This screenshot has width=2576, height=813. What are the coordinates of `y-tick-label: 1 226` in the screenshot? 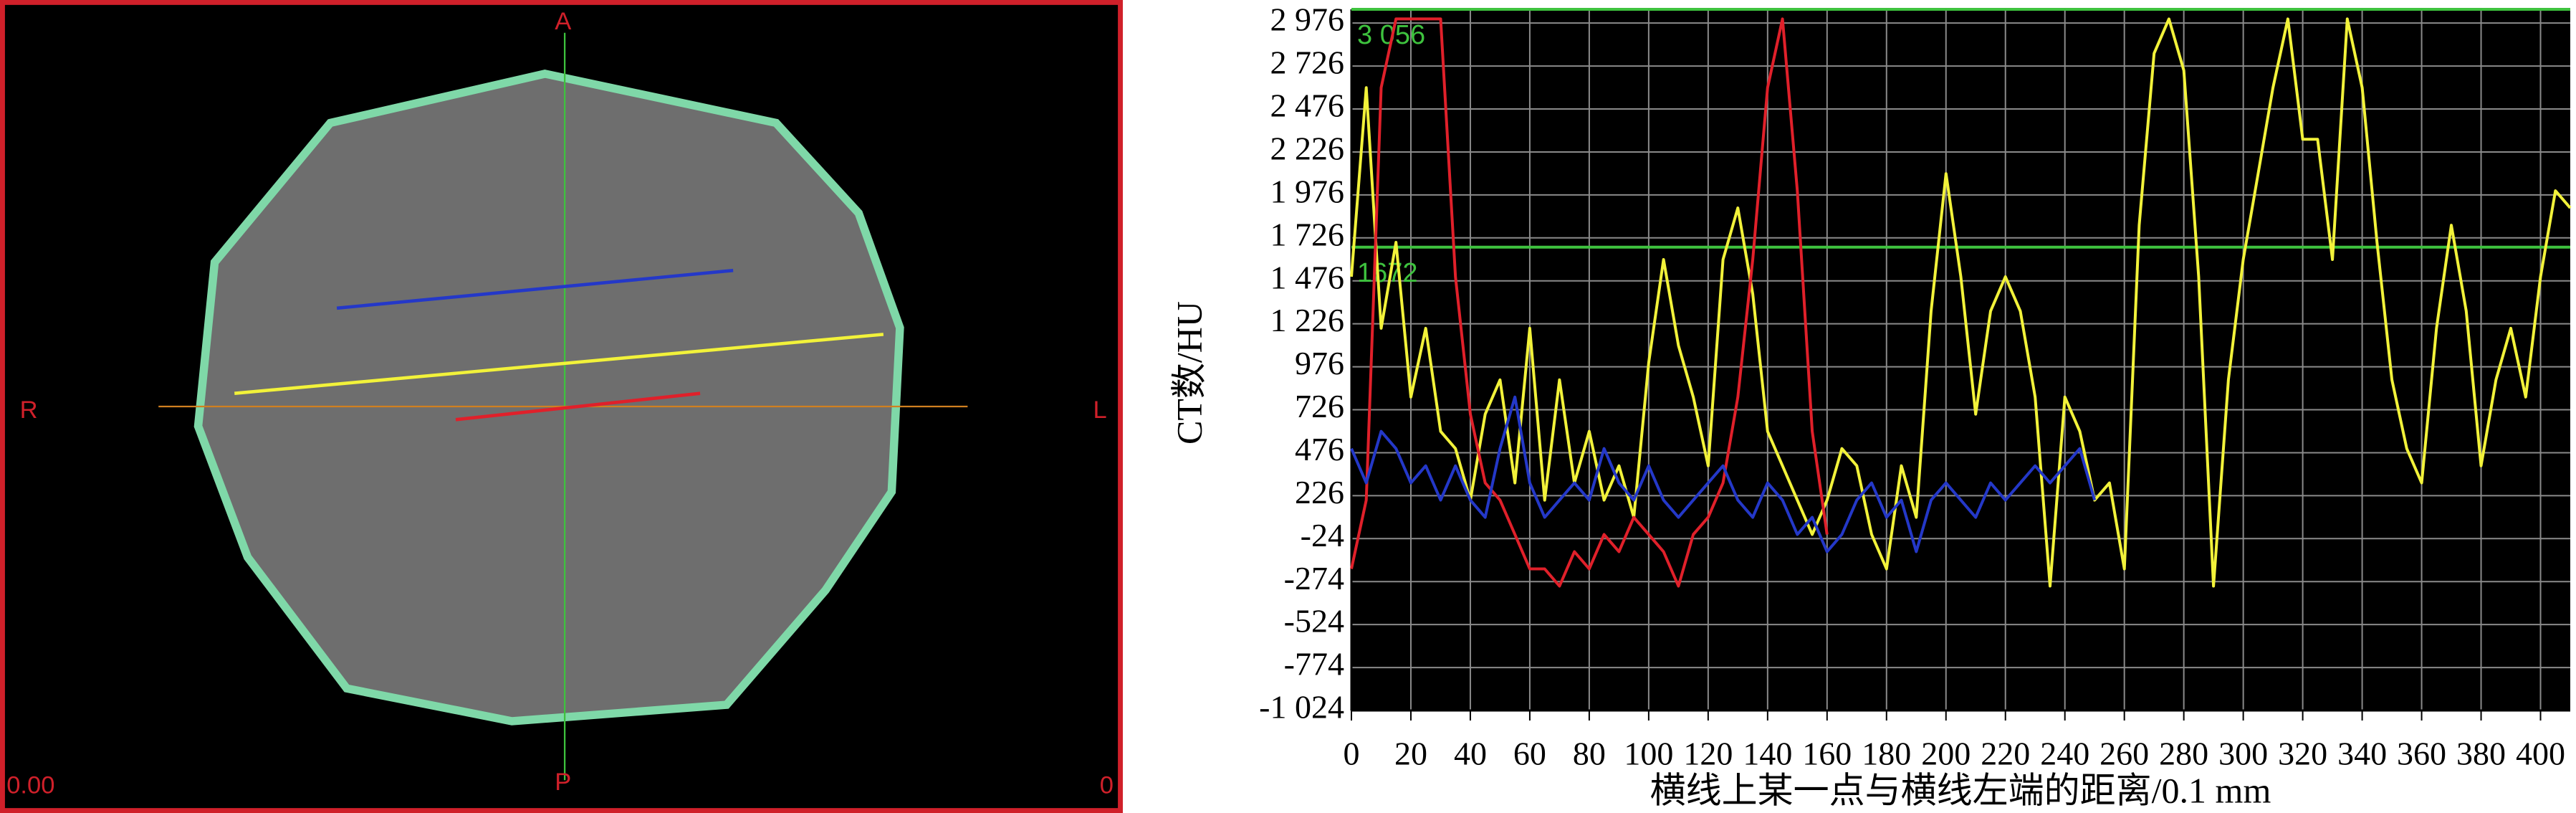 It's located at (1307, 320).